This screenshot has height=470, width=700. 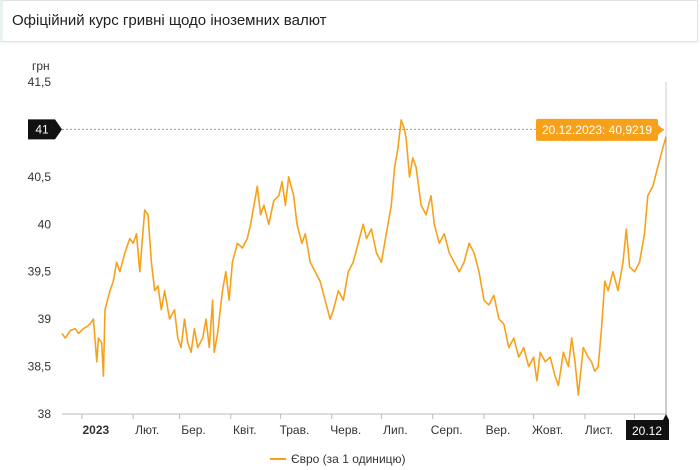 What do you see at coordinates (45, 224) in the screenshot?
I see `y-tick-label: 40` at bounding box center [45, 224].